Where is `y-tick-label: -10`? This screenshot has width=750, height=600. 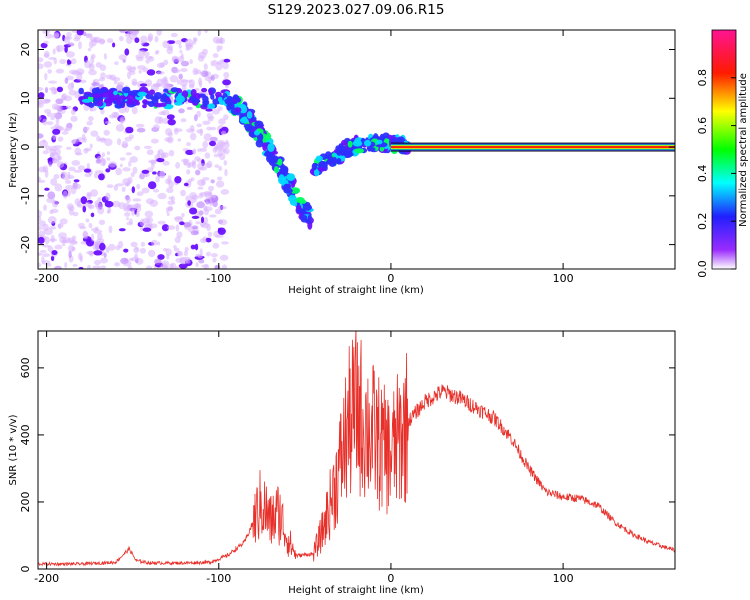 y-tick-label: -10 is located at coordinates (25, 196).